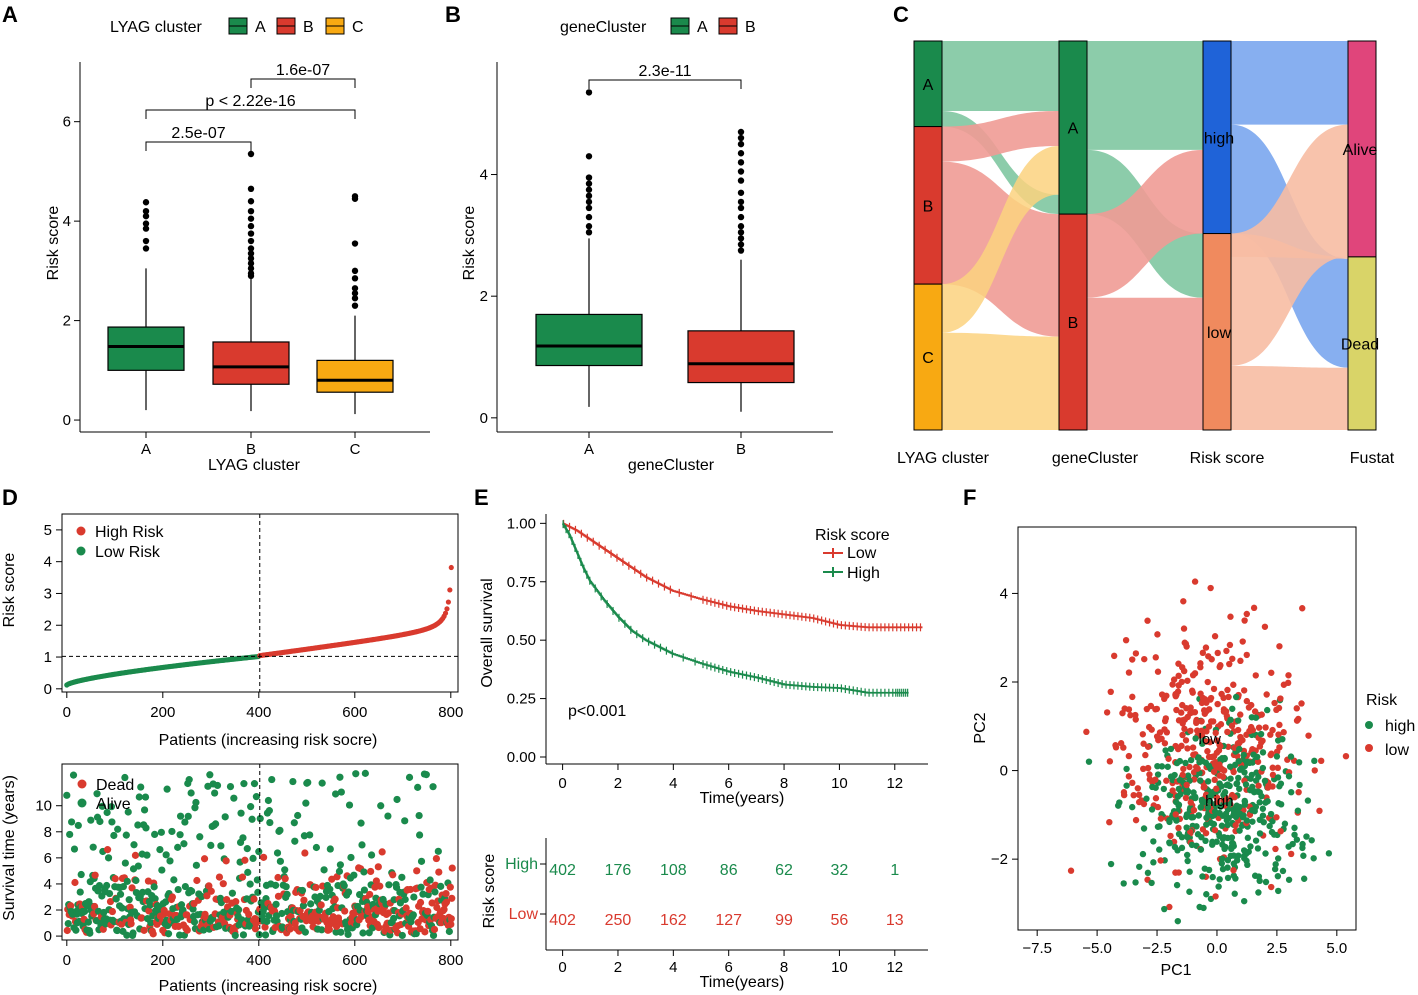 The image size is (1418, 995). I want to click on panel-b-xlabel: geneCluster, so click(671, 465).